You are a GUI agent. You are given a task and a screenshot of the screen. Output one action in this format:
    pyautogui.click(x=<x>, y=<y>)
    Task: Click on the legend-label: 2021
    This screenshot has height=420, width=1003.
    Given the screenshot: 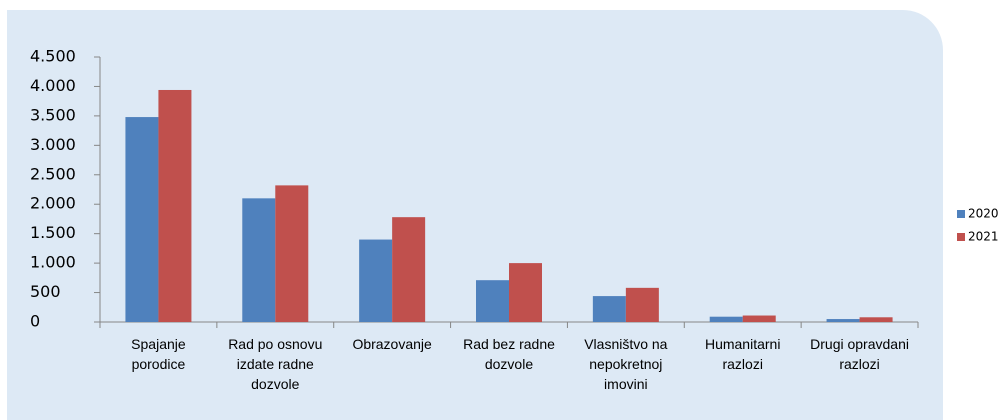 What is the action you would take?
    pyautogui.click(x=983, y=237)
    